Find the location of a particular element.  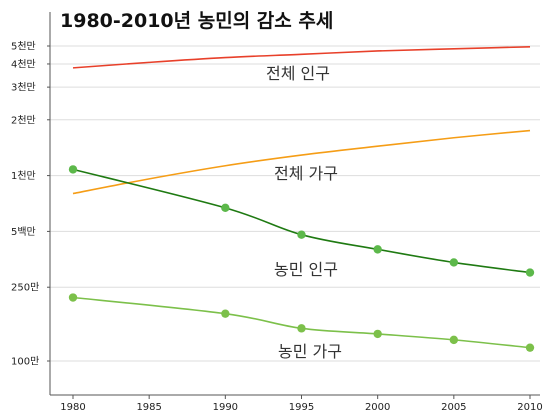

x-tick-label: 2010 is located at coordinates (529, 407).